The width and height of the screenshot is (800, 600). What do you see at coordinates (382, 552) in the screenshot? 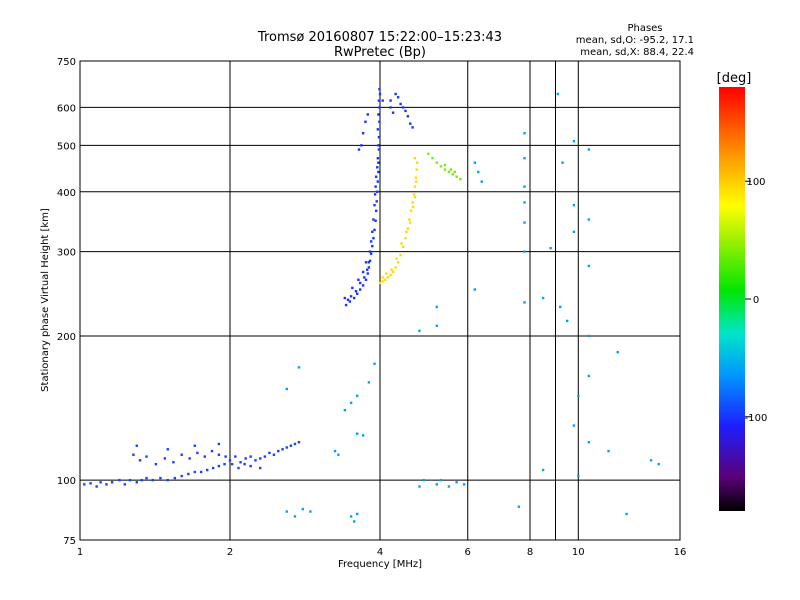
I see `x-tick-labels: 1 2 4 6 8 10 16` at bounding box center [382, 552].